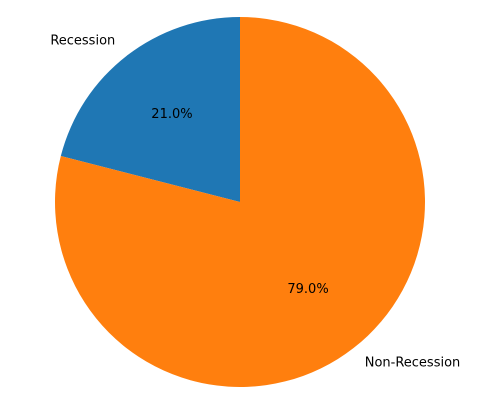 Image resolution: width=496 pixels, height=410 pixels. What do you see at coordinates (307, 289) in the screenshot?
I see `slice-percent-label: 79.0%` at bounding box center [307, 289].